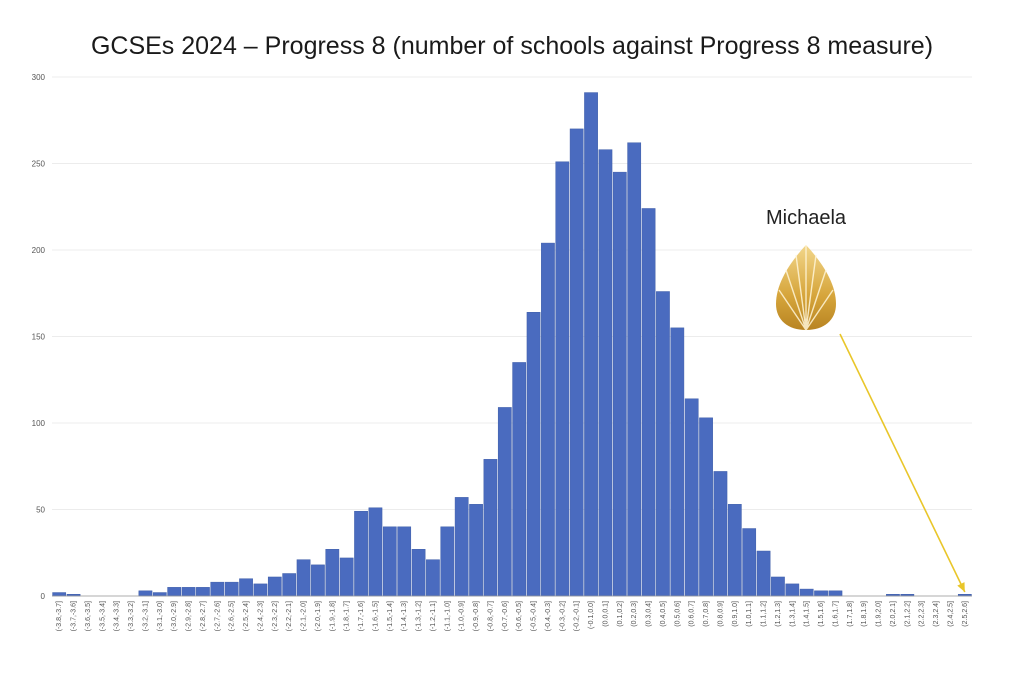  What do you see at coordinates (807, 614) in the screenshot?
I see `x-tick-label: (1.4,1.5]` at bounding box center [807, 614].